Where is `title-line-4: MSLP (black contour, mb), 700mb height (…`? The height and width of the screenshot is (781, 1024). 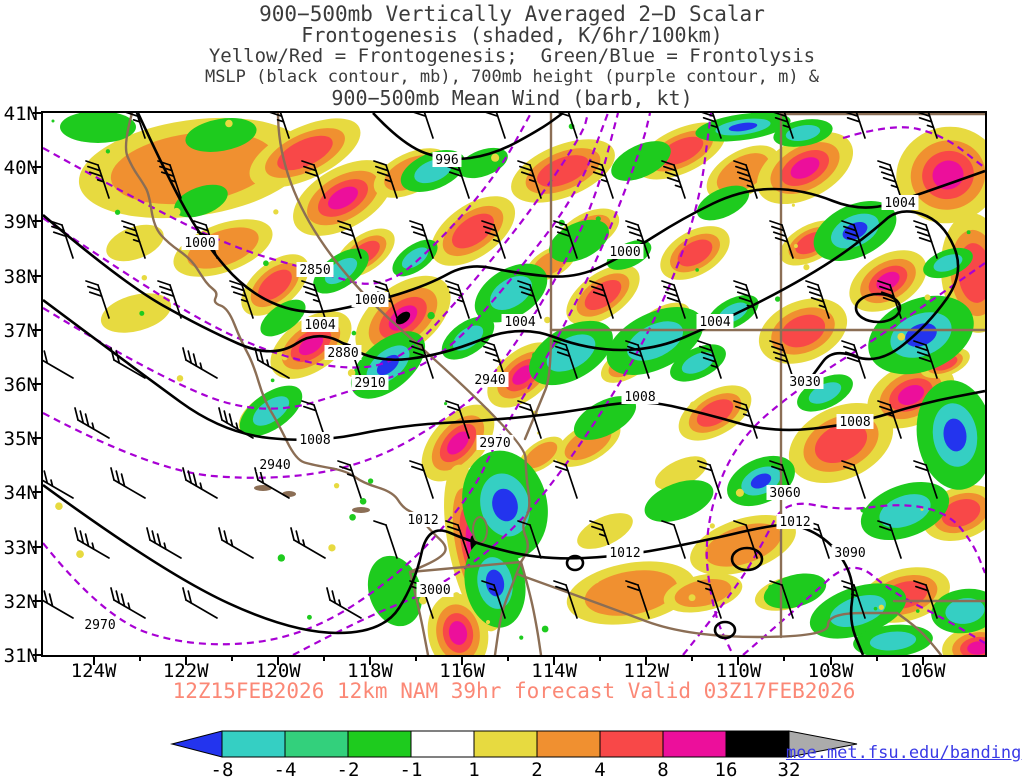 title-line-4: MSLP (black contour, mb), 700mb height (… is located at coordinates (512, 77).